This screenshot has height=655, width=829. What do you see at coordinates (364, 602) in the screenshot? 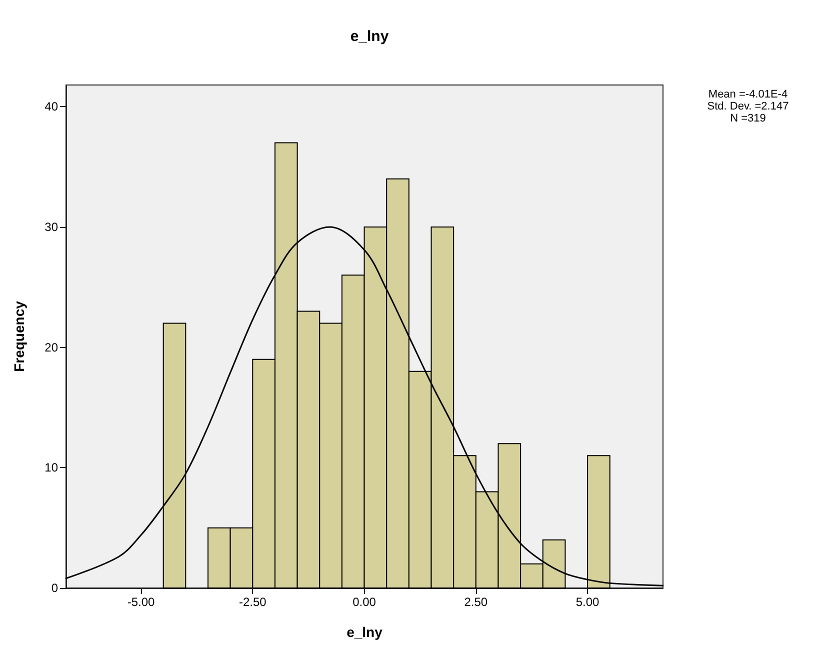
I see `x-tick-label: 0.00` at bounding box center [364, 602].